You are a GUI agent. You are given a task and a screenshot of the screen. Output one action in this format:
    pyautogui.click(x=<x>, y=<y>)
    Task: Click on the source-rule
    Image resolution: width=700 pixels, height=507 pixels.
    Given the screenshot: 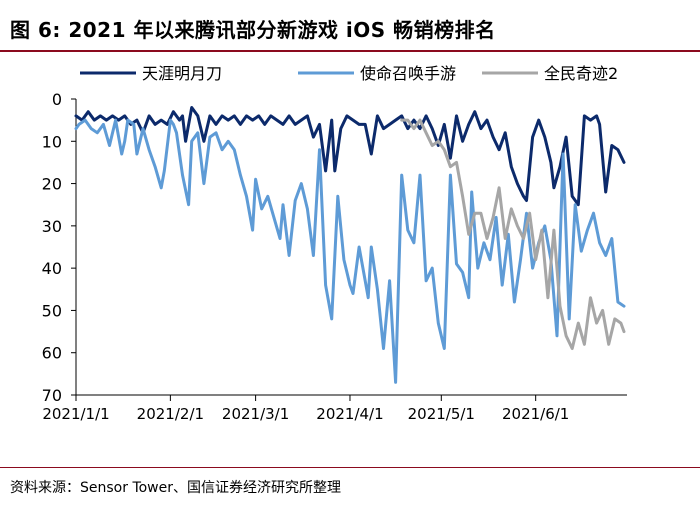 What is the action you would take?
    pyautogui.click(x=350, y=467)
    